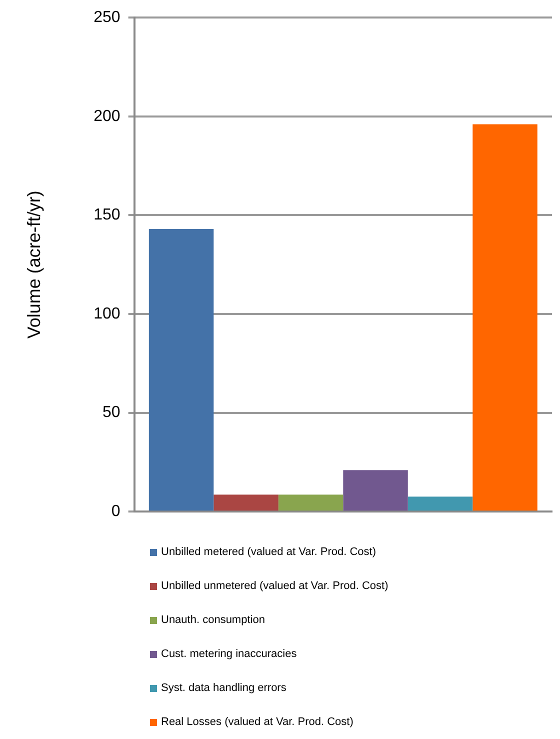 This screenshot has height=739, width=560. I want to click on y-tick-label: 200, so click(107, 116).